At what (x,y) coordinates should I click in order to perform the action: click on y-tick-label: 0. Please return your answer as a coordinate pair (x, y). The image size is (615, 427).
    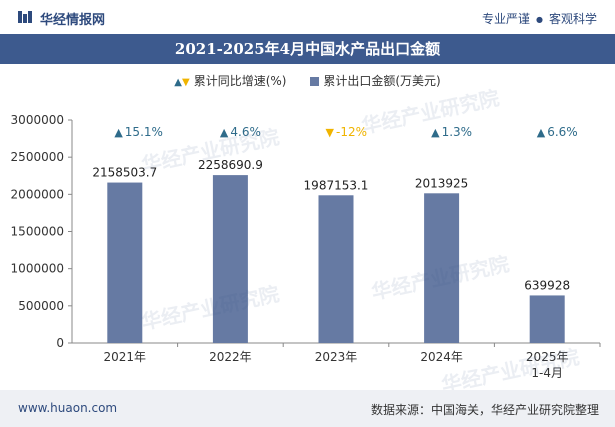
    Looking at the image, I should click on (60, 343).